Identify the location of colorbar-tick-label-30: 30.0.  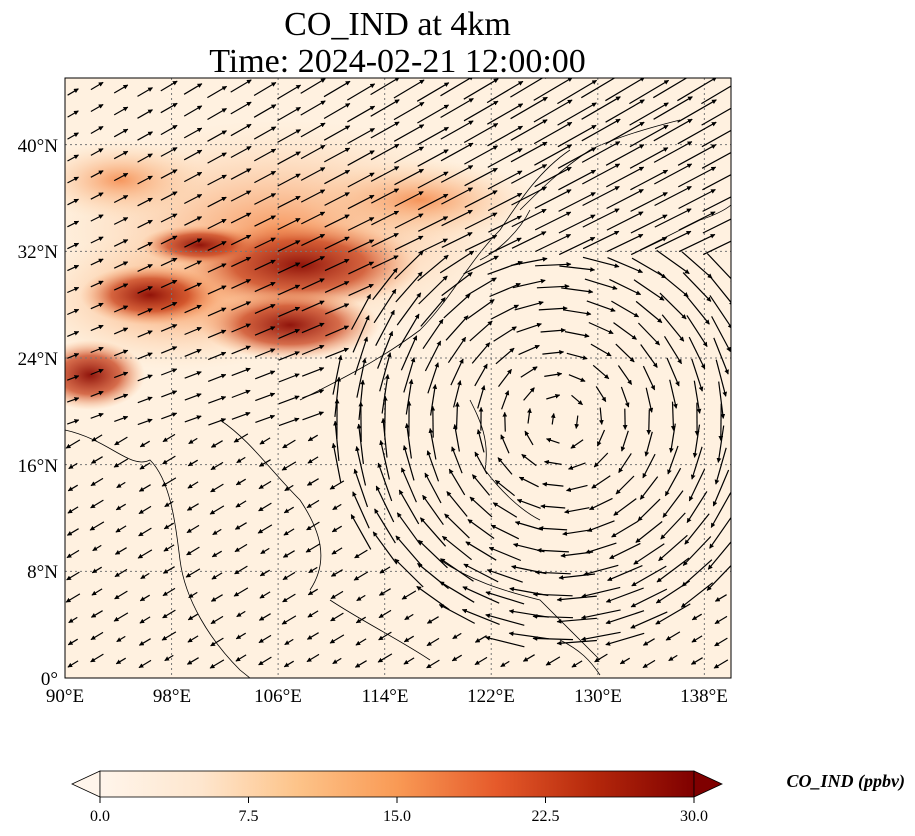
(694, 816).